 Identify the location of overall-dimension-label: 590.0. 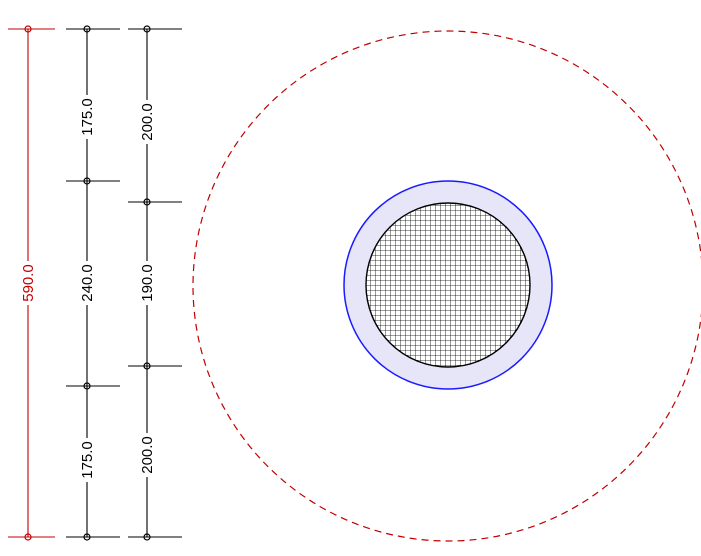
(28, 283).